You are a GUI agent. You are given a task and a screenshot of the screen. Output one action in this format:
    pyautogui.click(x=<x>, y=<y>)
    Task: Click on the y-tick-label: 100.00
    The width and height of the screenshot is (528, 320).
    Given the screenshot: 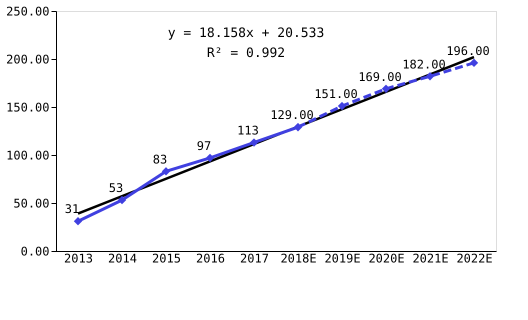 What is the action you would take?
    pyautogui.click(x=28, y=155)
    